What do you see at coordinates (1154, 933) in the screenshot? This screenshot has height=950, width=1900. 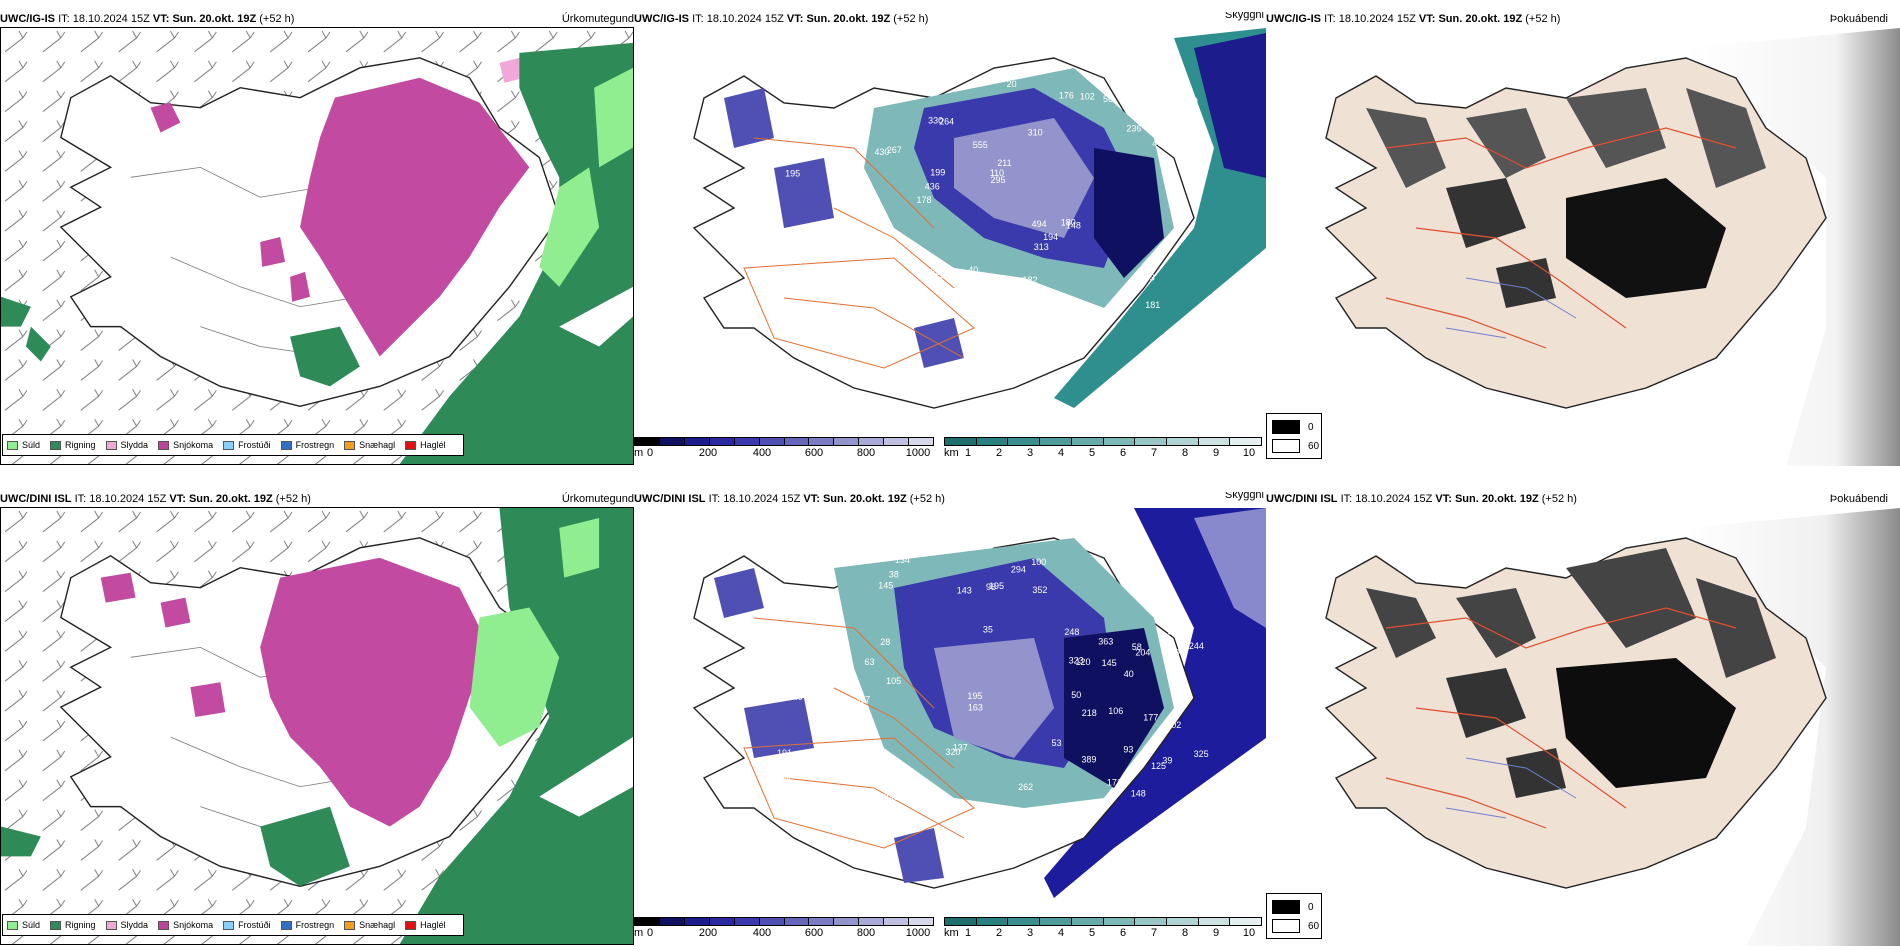 I see `colorbar-tick: 7` at bounding box center [1154, 933].